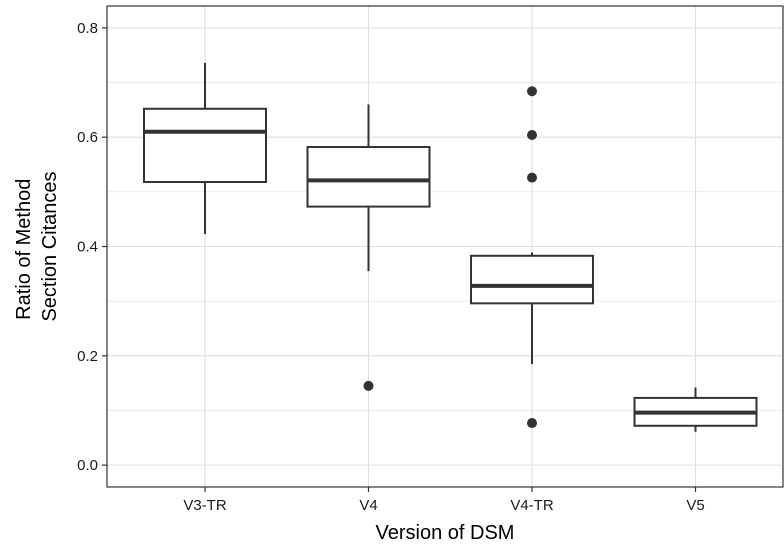 The height and width of the screenshot is (546, 784). Describe the element at coordinates (445, 533) in the screenshot. I see `x-axis-title: Version of DSM` at that location.